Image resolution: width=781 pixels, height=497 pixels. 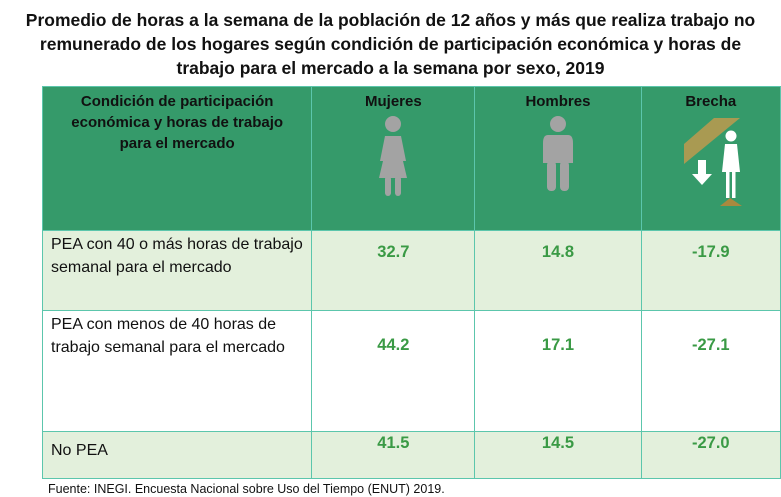 What do you see at coordinates (393, 270) in the screenshot?
I see `women-value: 32.7` at bounding box center [393, 270].